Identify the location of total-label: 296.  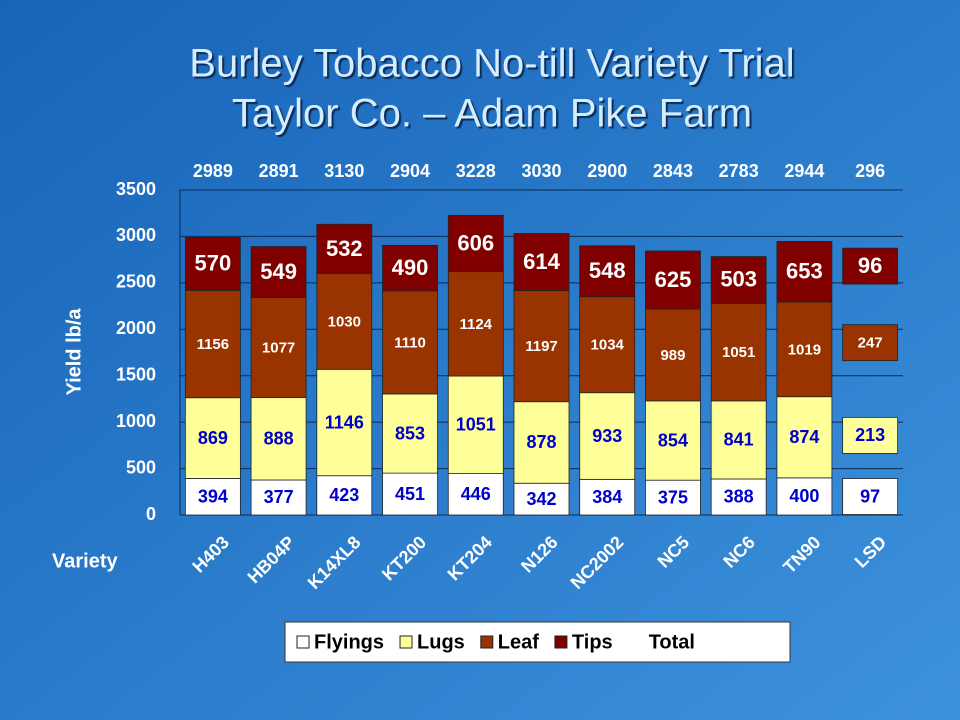
(870, 171).